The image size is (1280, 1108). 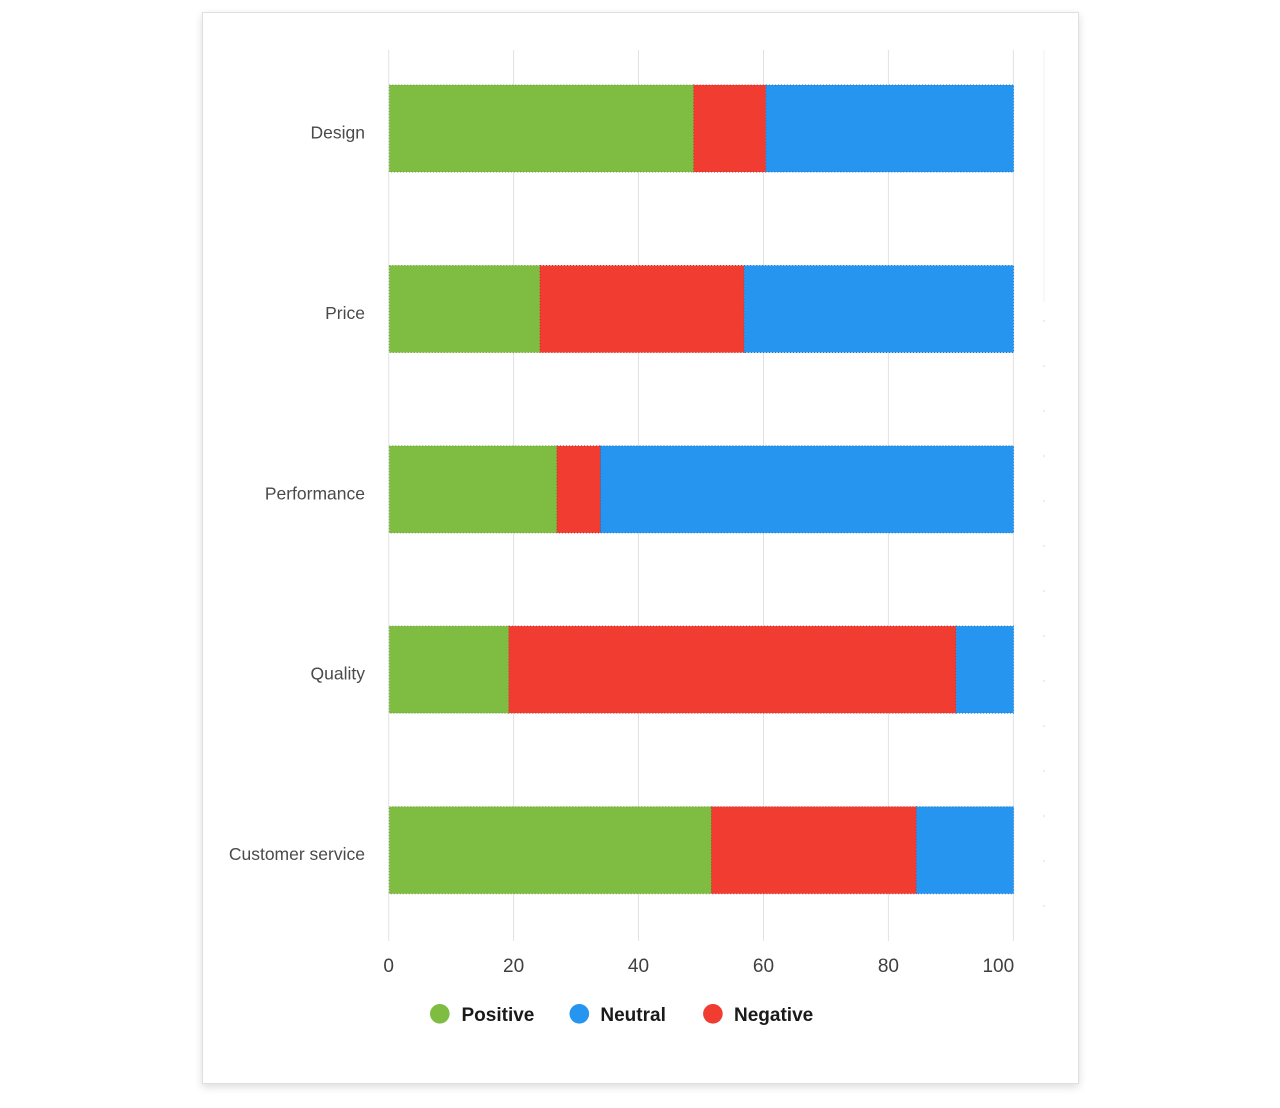 What do you see at coordinates (297, 854) in the screenshot?
I see `svg-text: Customer service` at bounding box center [297, 854].